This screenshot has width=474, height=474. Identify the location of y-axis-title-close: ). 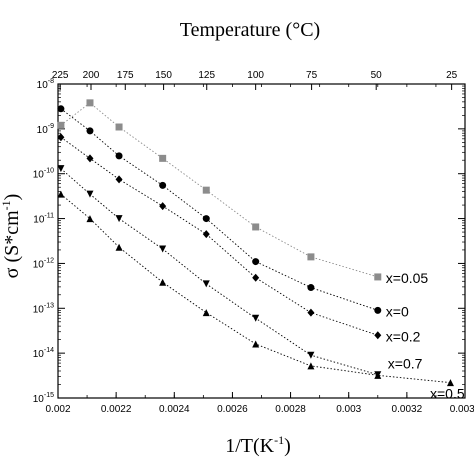
(12, 197).